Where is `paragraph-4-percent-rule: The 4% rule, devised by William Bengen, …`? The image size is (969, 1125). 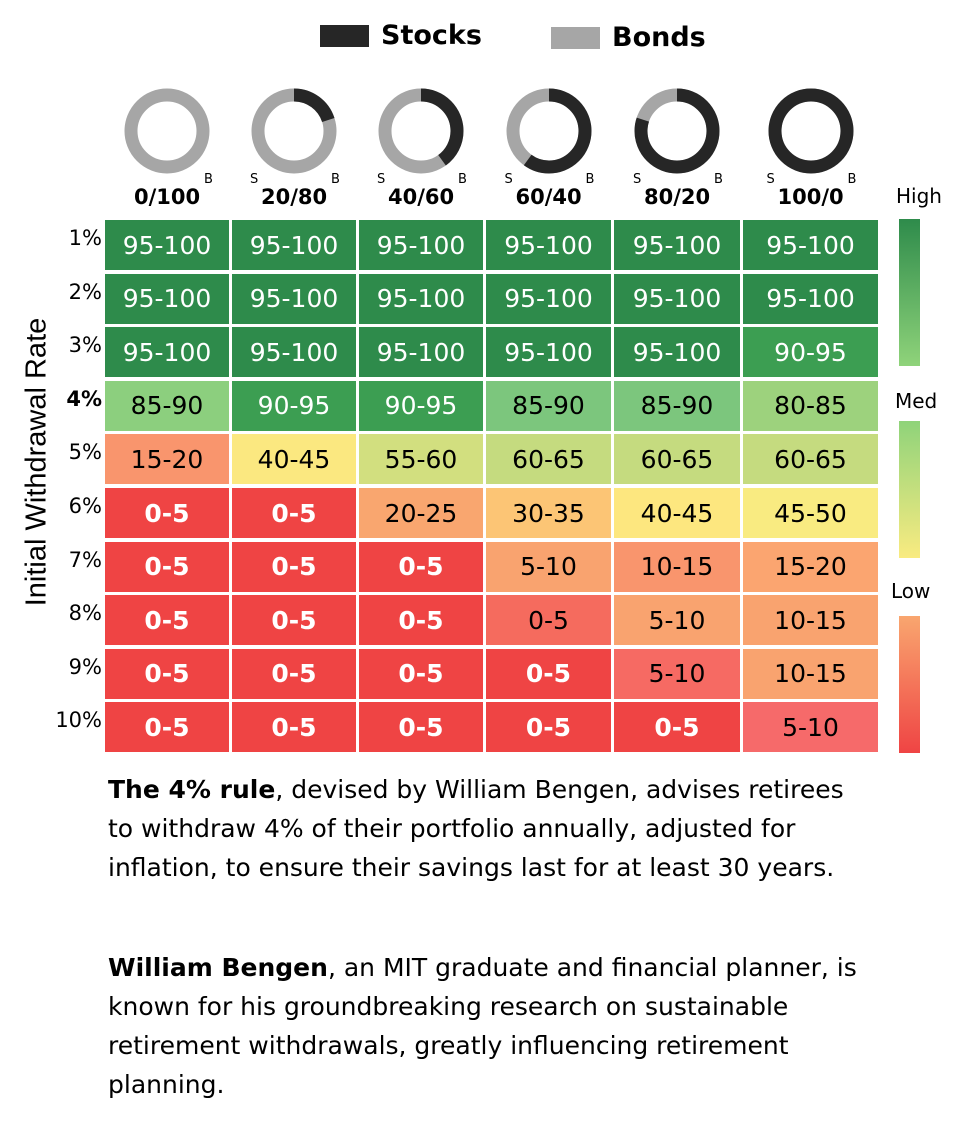 paragraph-4-percent-rule: The 4% rule, devised by William Bengen, … is located at coordinates (488, 828).